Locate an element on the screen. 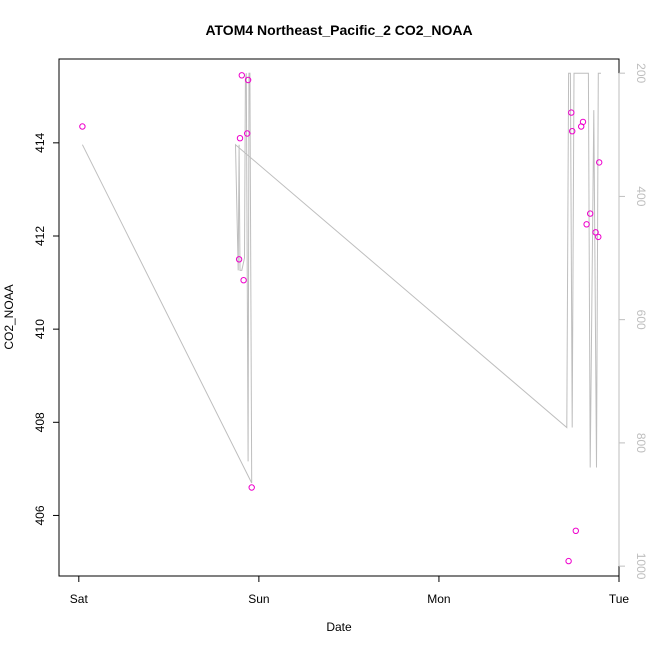  x-tick-label: Sun is located at coordinates (258, 599).